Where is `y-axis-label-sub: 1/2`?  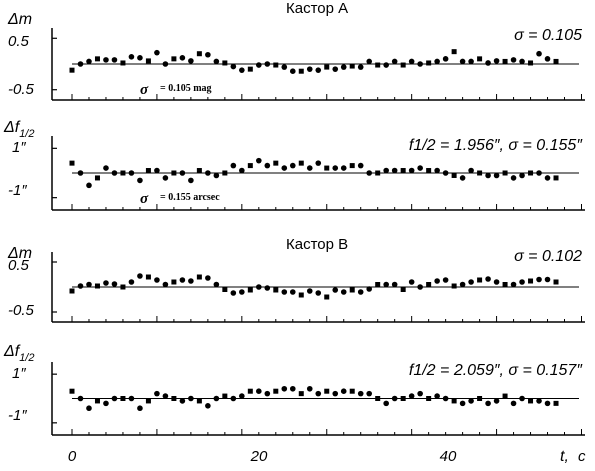
y-axis-label-sub: 1/2 is located at coordinates (26, 134).